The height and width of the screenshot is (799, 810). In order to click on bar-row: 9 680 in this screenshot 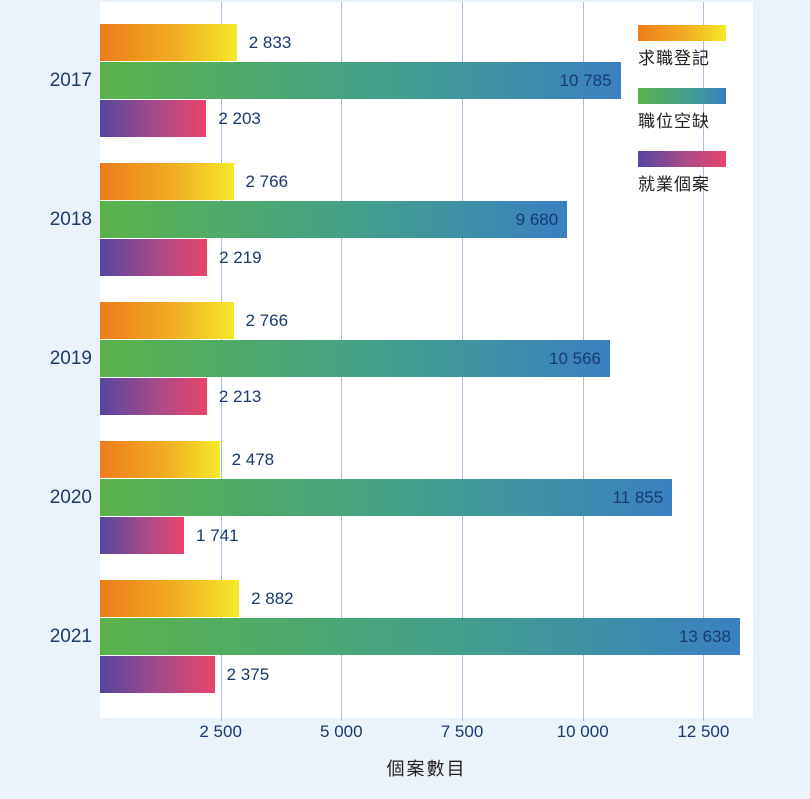, I will do `click(426, 219)`.